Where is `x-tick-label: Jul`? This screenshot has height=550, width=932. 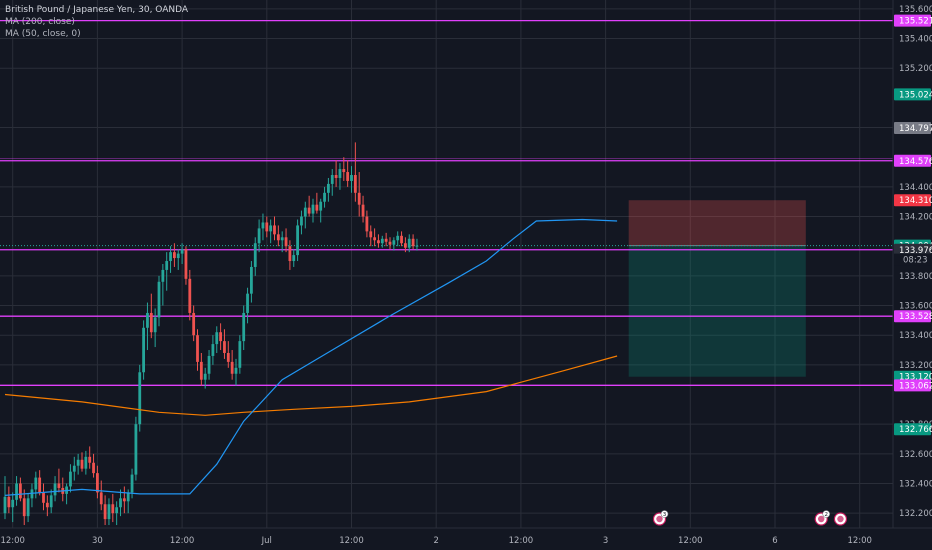
x-tick-label: Jul is located at coordinates (266, 541).